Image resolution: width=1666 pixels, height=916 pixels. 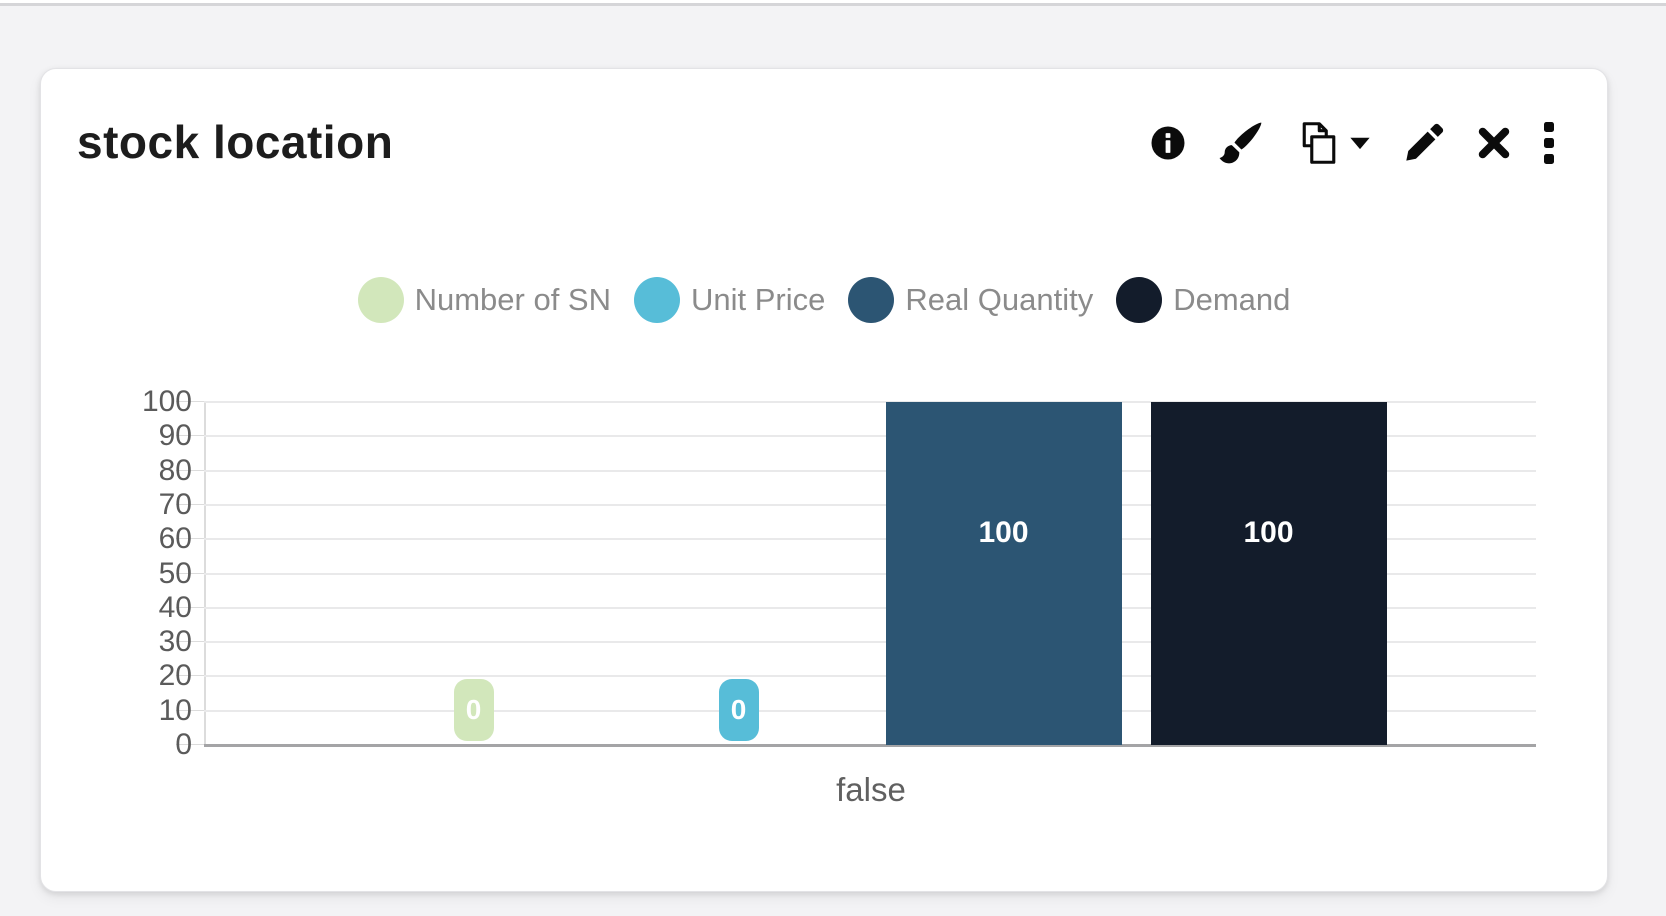 I want to click on duplicate-button, so click(x=1333, y=143).